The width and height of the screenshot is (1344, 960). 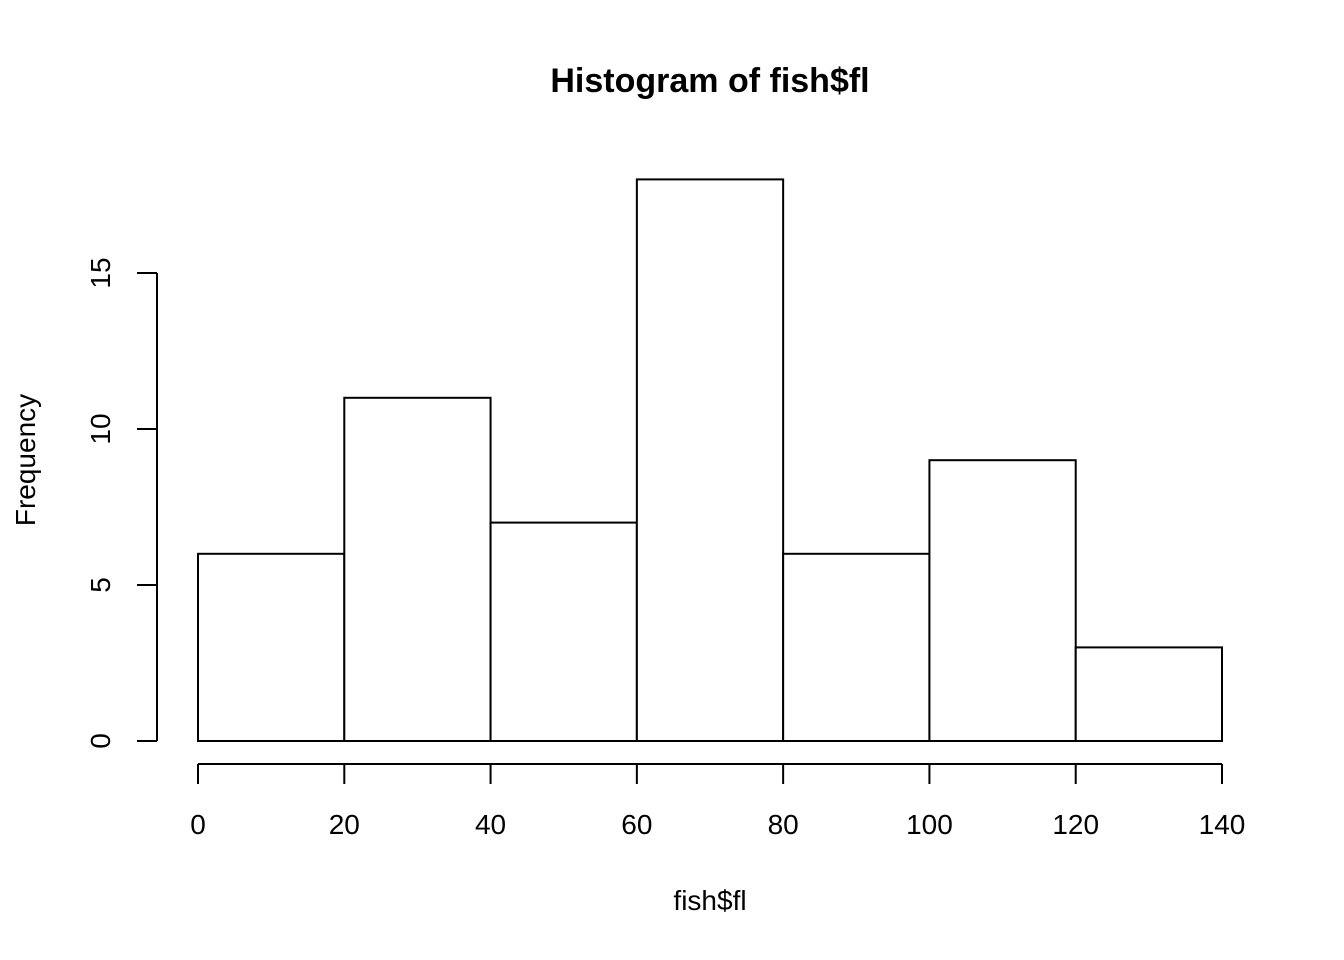 What do you see at coordinates (100, 428) in the screenshot?
I see `y-tick-label-2: 10` at bounding box center [100, 428].